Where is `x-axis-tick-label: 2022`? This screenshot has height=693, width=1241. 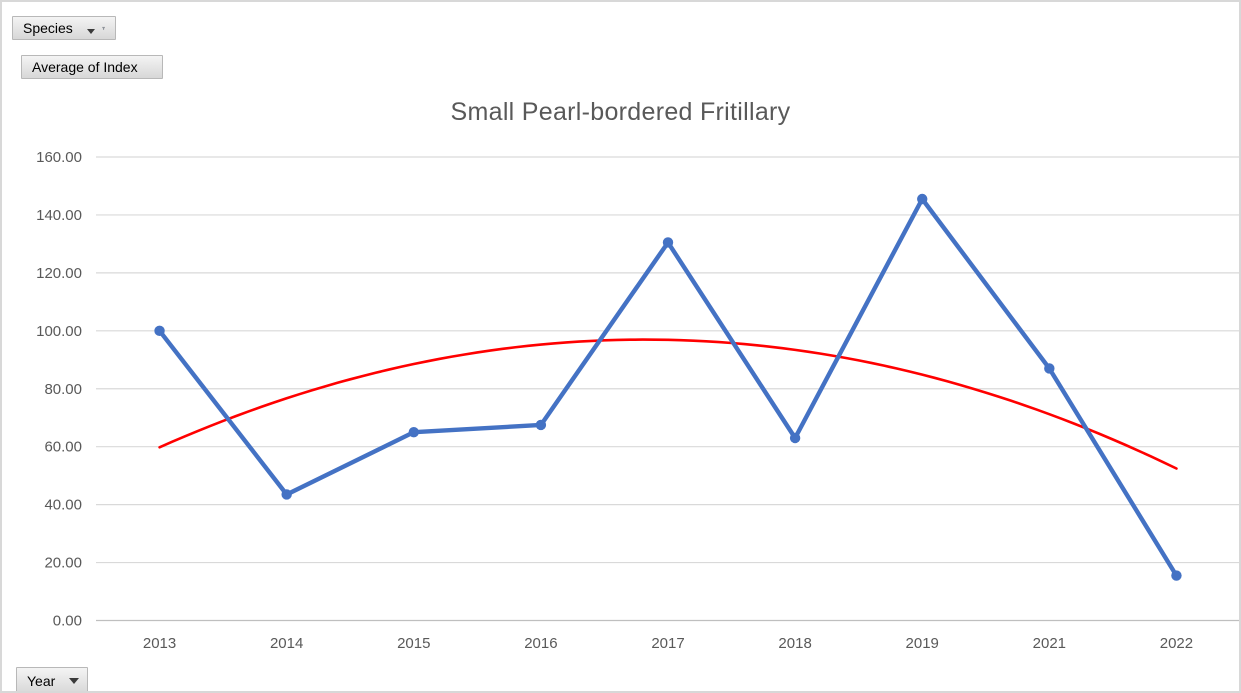
x-axis-tick-label: 2022 is located at coordinates (1176, 643).